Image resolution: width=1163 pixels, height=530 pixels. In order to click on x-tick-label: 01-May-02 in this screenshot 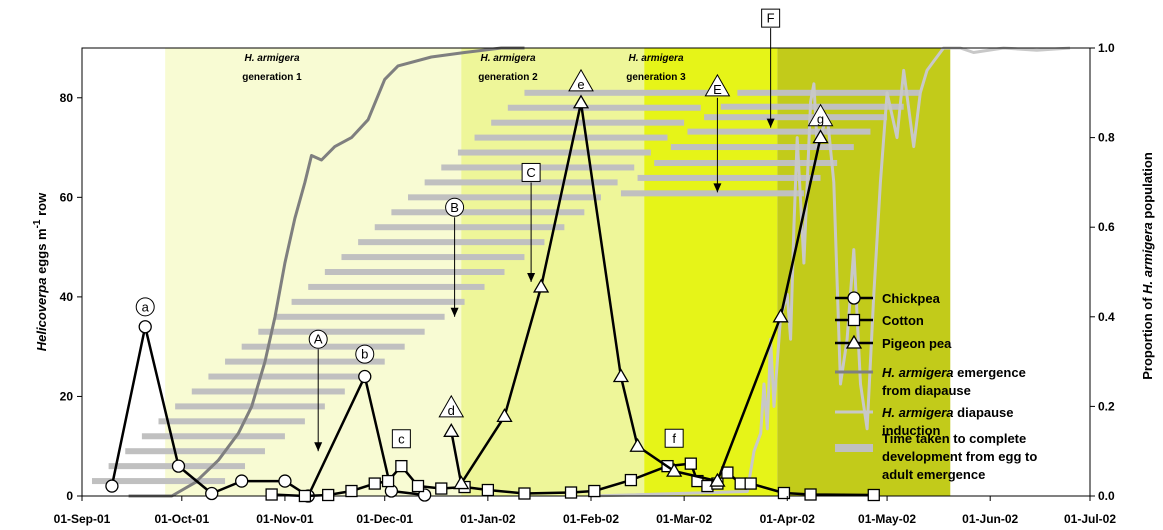, I will do `click(887, 519)`.